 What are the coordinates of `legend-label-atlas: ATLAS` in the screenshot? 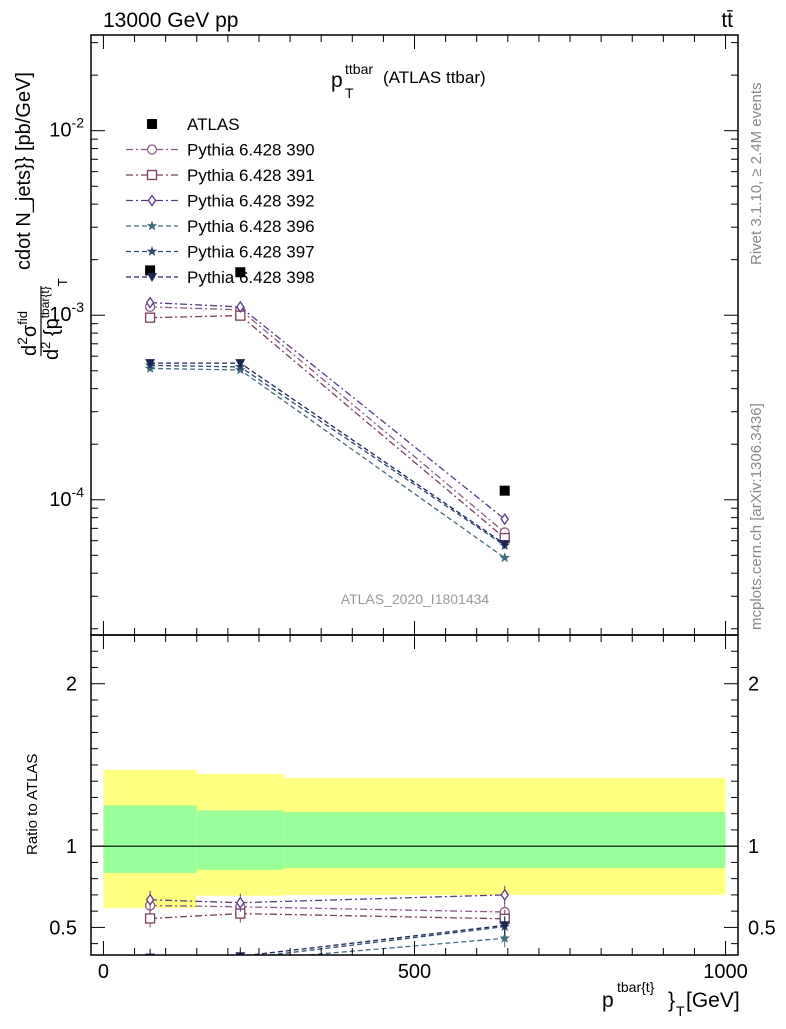 It's located at (213, 124).